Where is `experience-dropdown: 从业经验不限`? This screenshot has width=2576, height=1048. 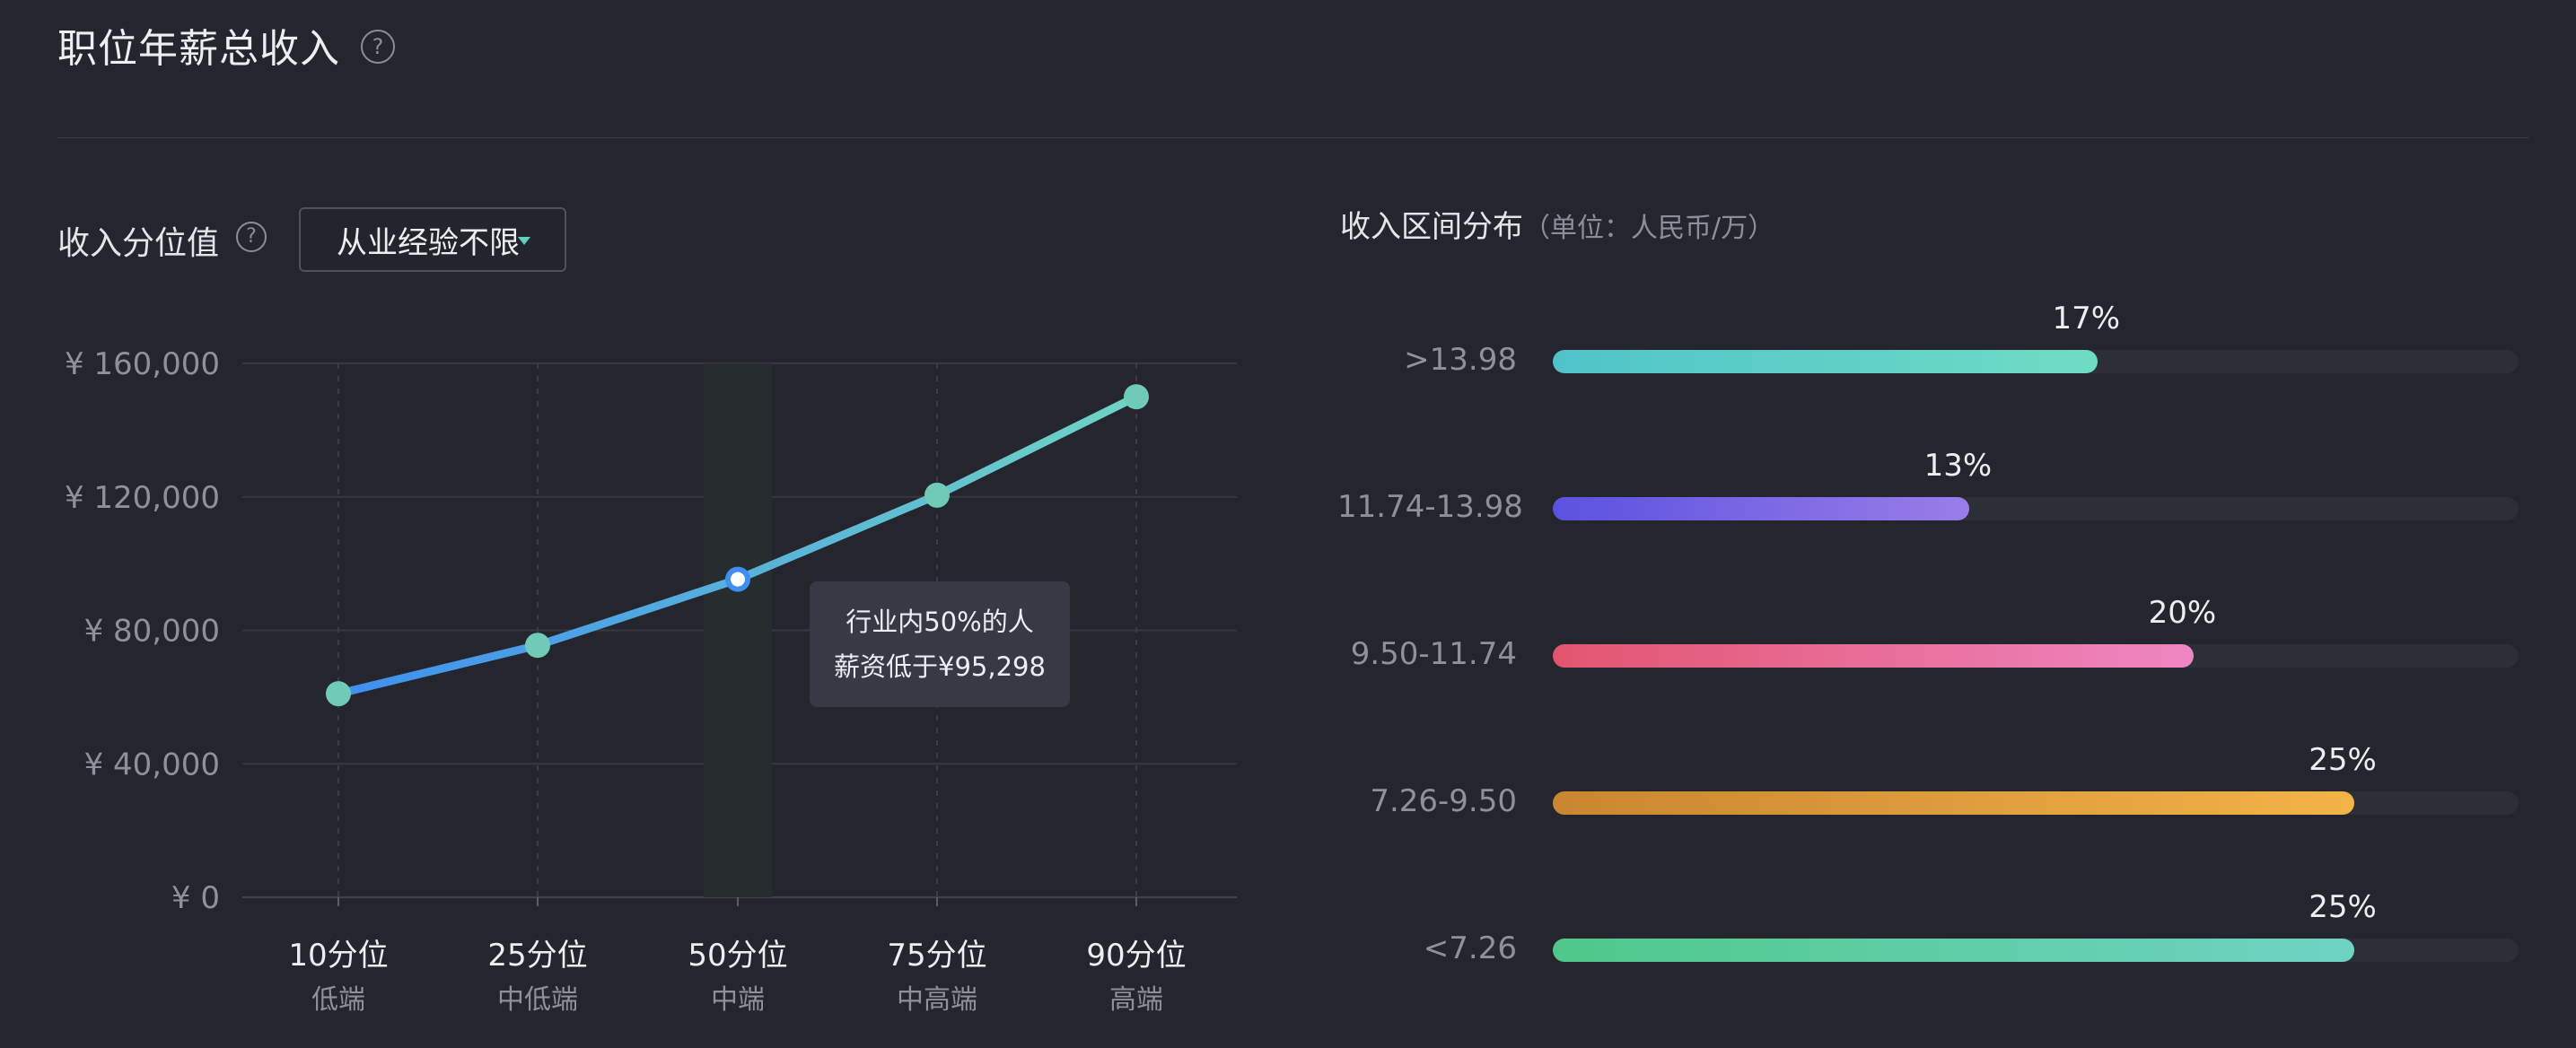
experience-dropdown: 从业经验不限 is located at coordinates (432, 240).